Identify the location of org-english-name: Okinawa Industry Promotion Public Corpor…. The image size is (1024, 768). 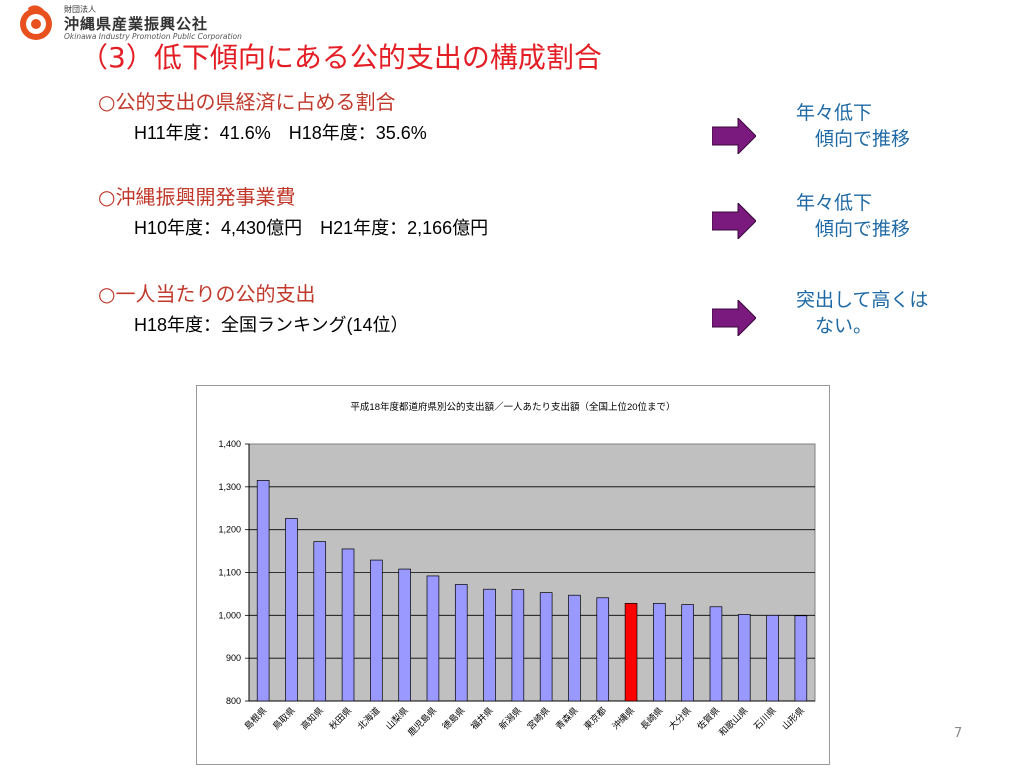
(153, 36).